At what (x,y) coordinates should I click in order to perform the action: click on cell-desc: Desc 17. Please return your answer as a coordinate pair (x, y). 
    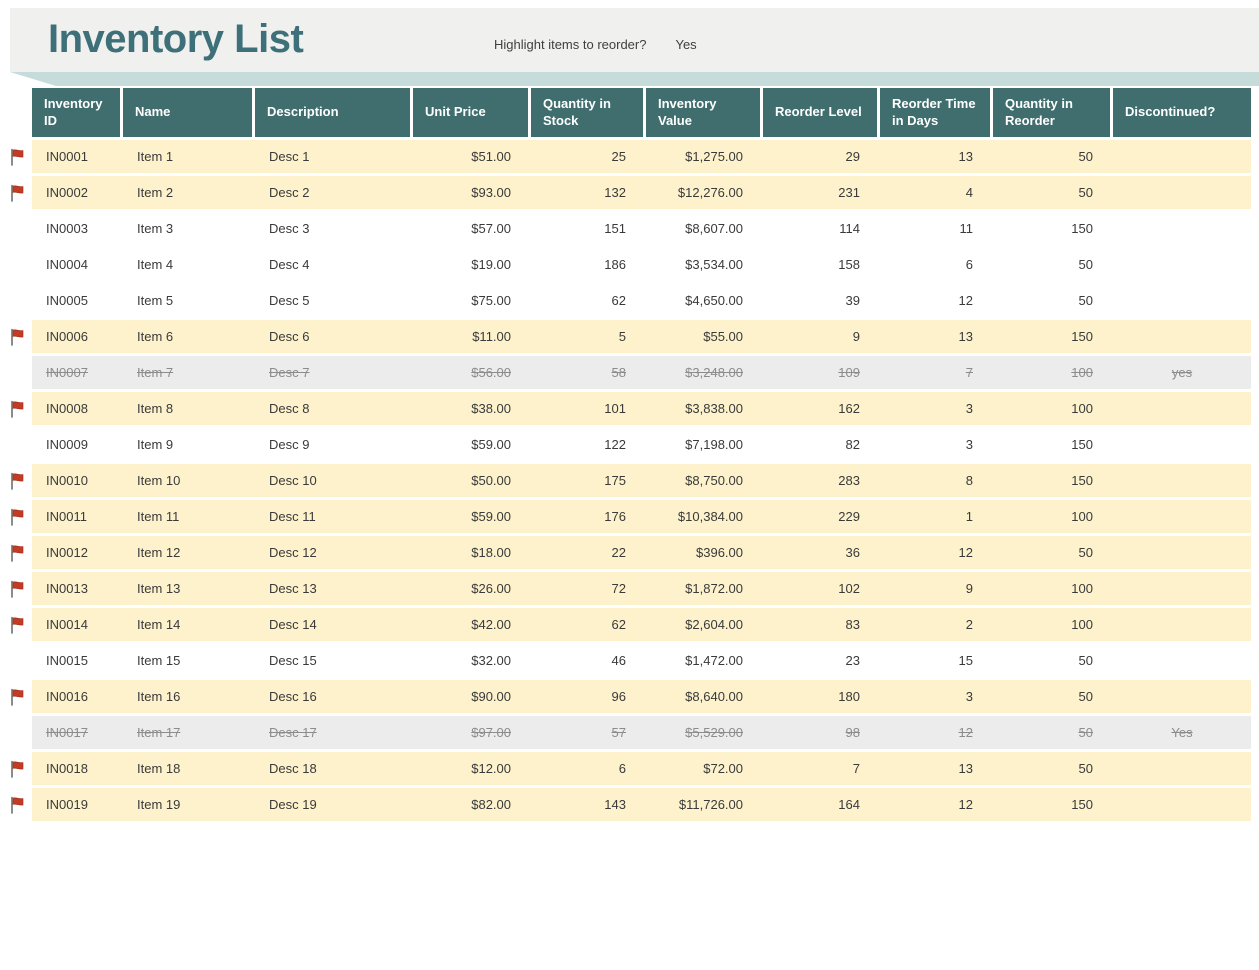
    Looking at the image, I should click on (293, 732).